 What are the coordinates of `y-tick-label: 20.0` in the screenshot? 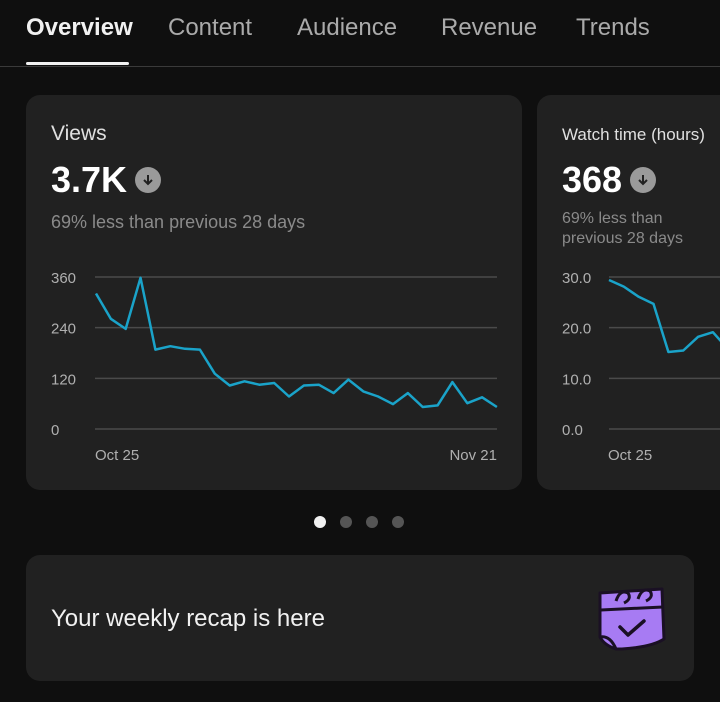 It's located at (576, 329).